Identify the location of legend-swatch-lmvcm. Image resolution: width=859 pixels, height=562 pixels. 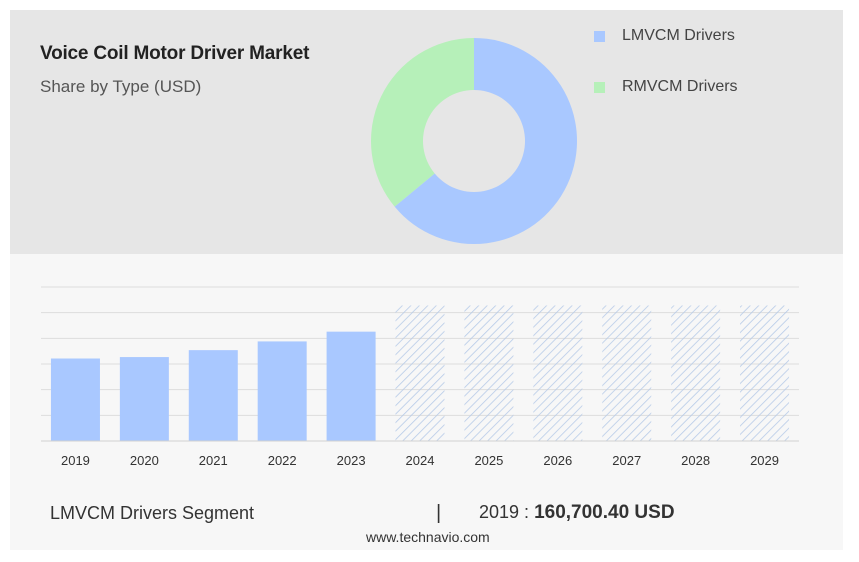
(599, 36).